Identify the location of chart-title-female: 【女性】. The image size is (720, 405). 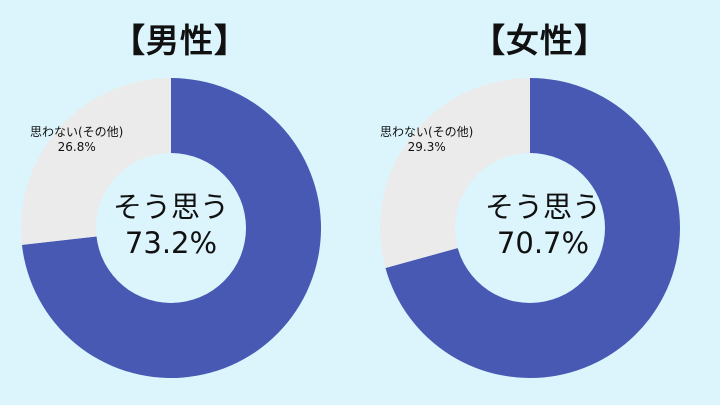
(540, 40).